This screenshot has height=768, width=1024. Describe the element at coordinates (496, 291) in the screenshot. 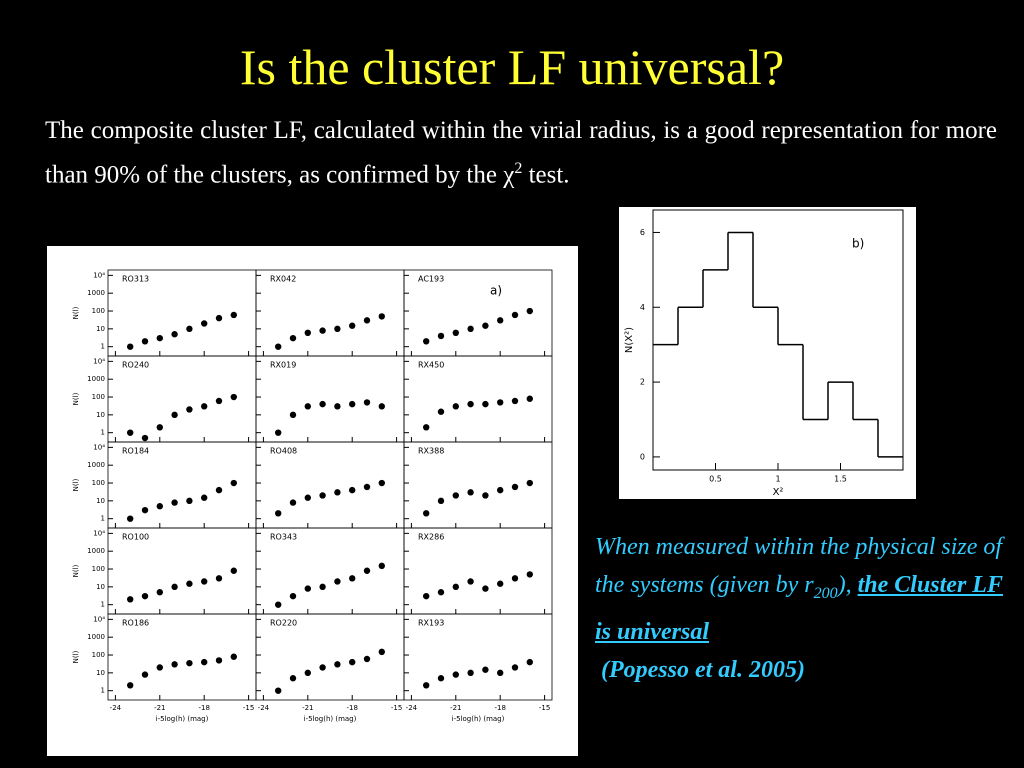

I see `panel-label: a)` at that location.